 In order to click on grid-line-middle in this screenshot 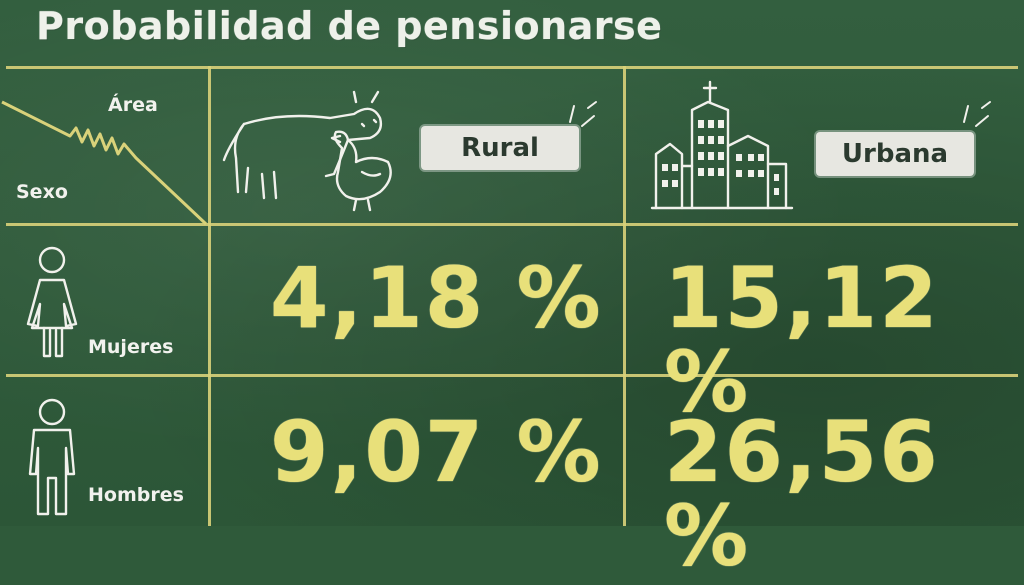, I will do `click(512, 375)`.